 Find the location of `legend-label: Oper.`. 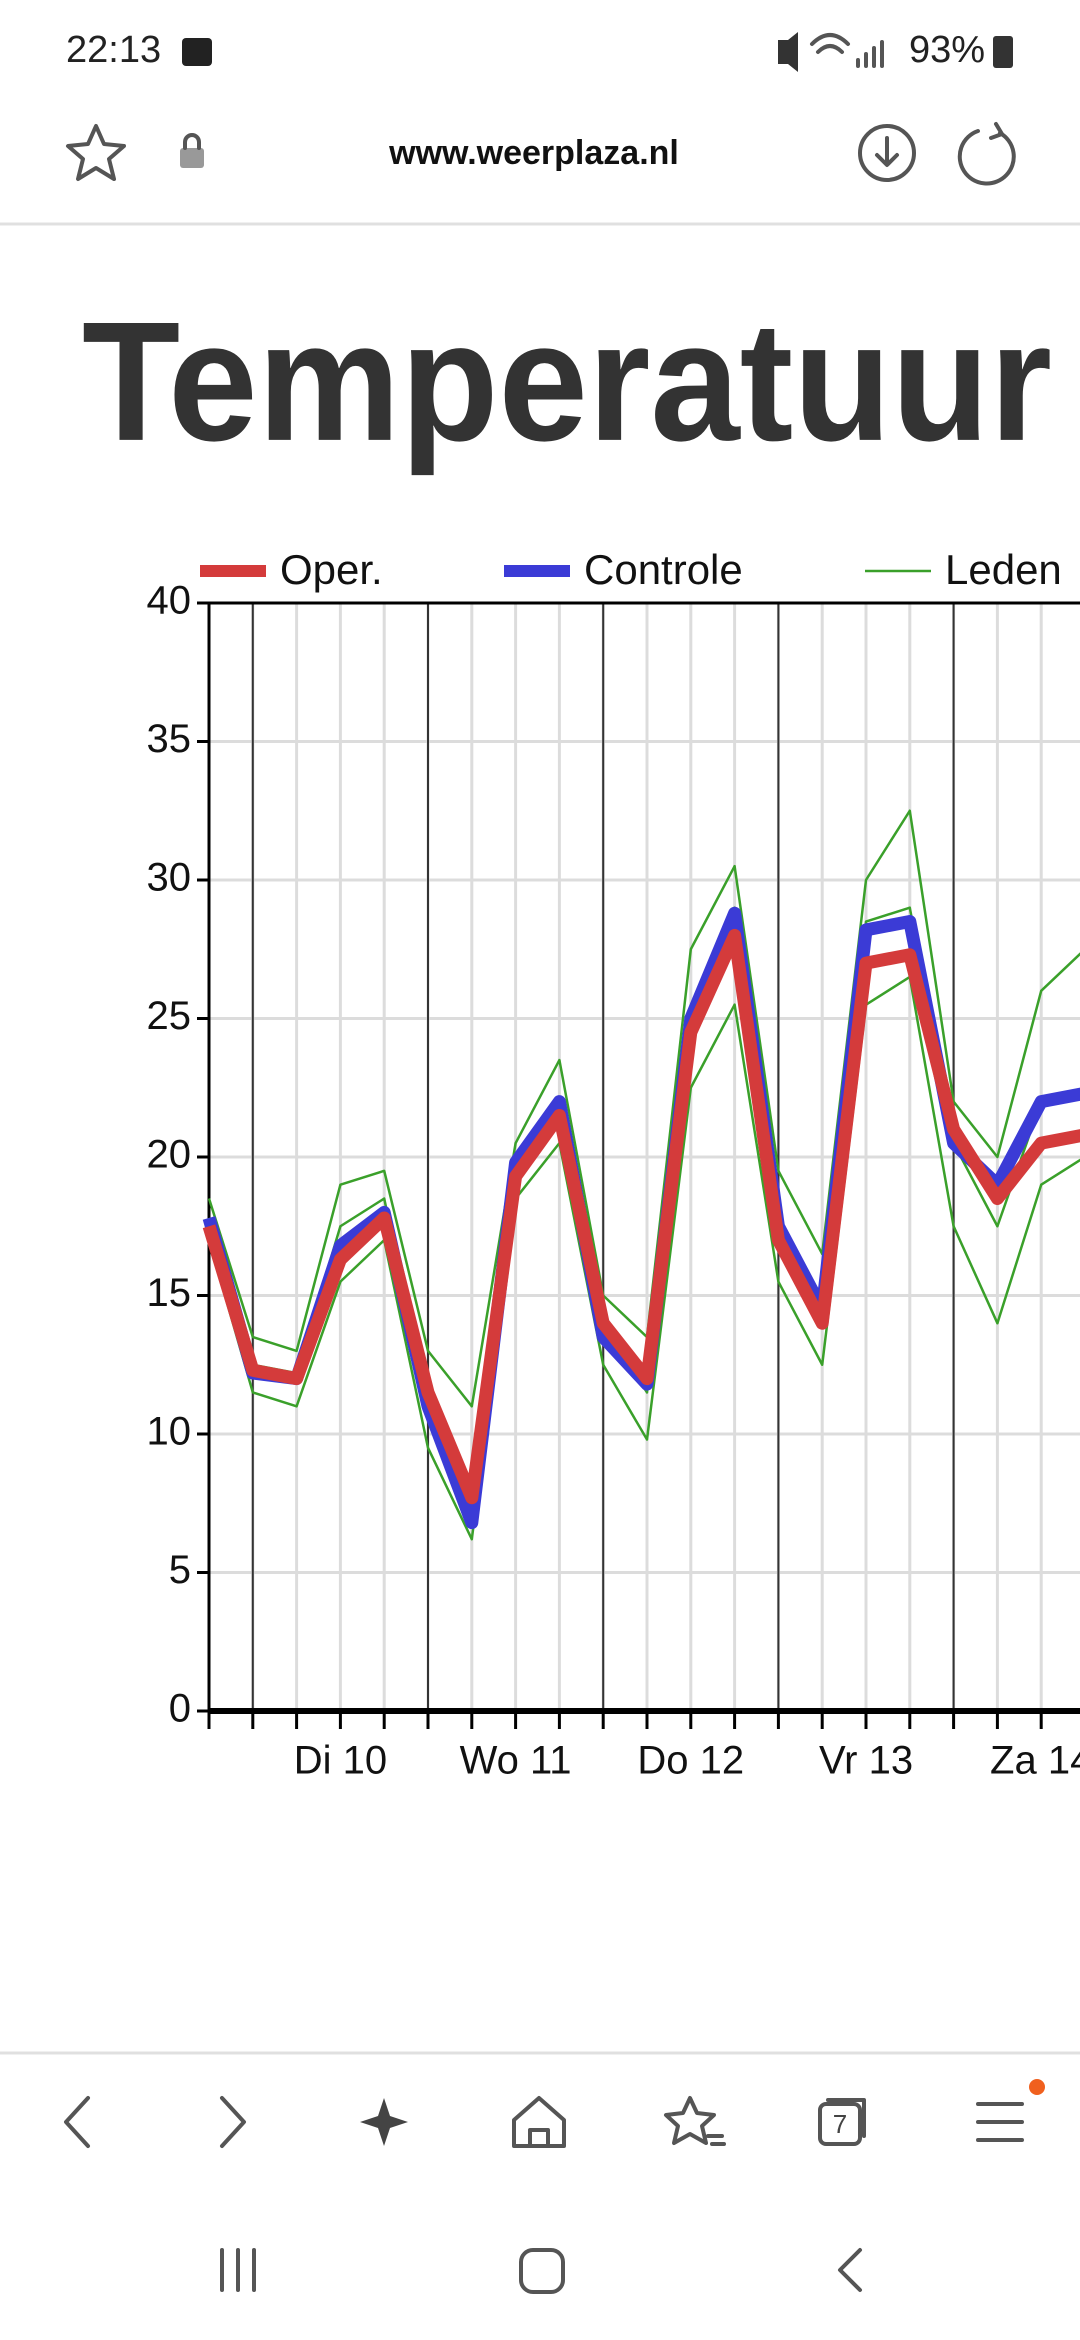

legend-label: Oper. is located at coordinates (331, 569).